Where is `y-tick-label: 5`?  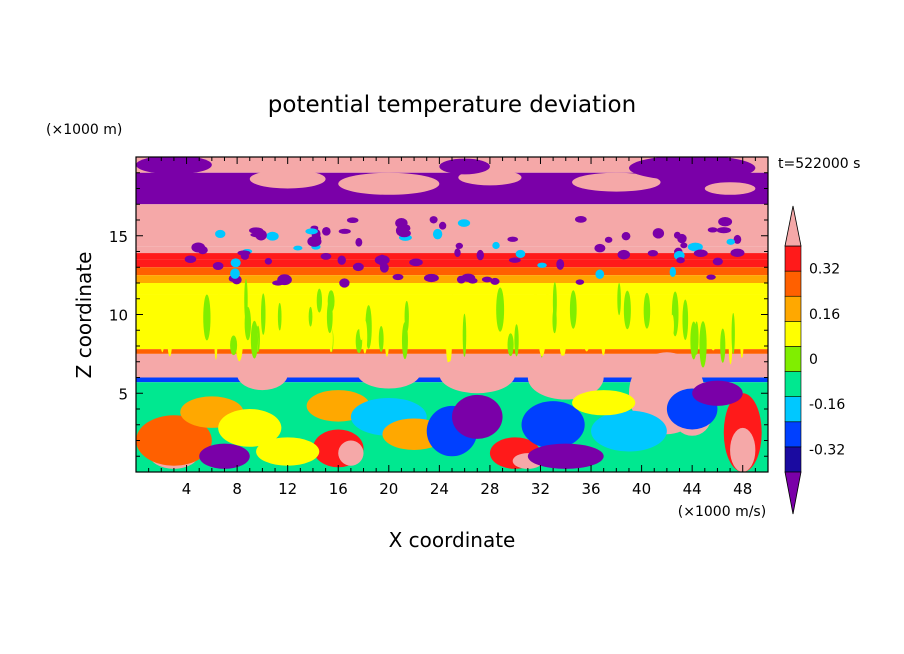 y-tick-label: 5 is located at coordinates (123, 394).